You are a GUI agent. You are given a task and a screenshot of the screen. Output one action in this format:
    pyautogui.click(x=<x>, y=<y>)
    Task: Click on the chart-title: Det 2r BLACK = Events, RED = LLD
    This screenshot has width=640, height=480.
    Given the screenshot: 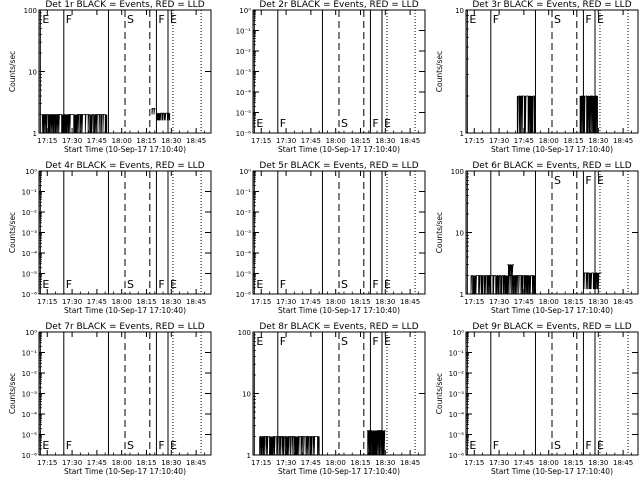 What is the action you would take?
    pyautogui.click(x=338, y=5)
    